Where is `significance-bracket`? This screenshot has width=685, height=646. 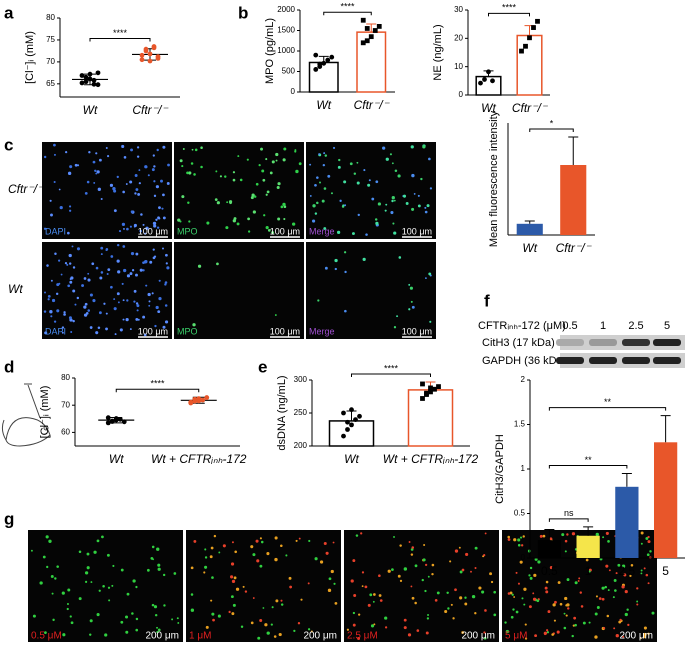 significance-bracket is located at coordinates (607, 409).